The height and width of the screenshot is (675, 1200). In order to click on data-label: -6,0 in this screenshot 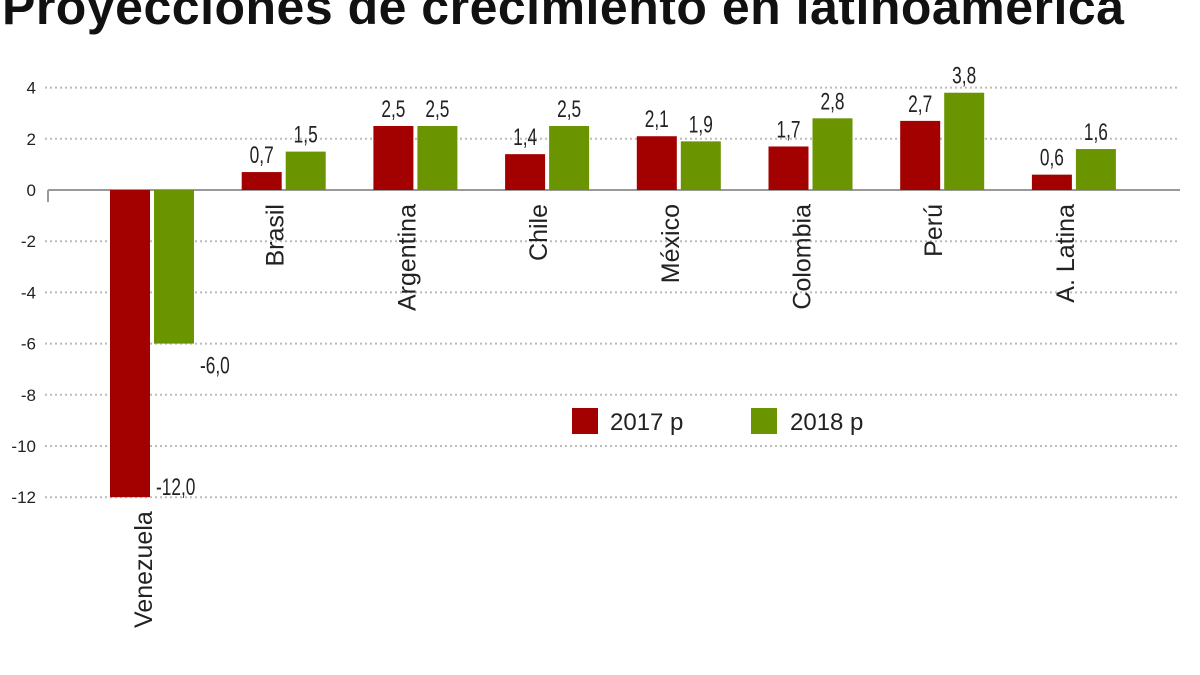, I will do `click(215, 366)`.